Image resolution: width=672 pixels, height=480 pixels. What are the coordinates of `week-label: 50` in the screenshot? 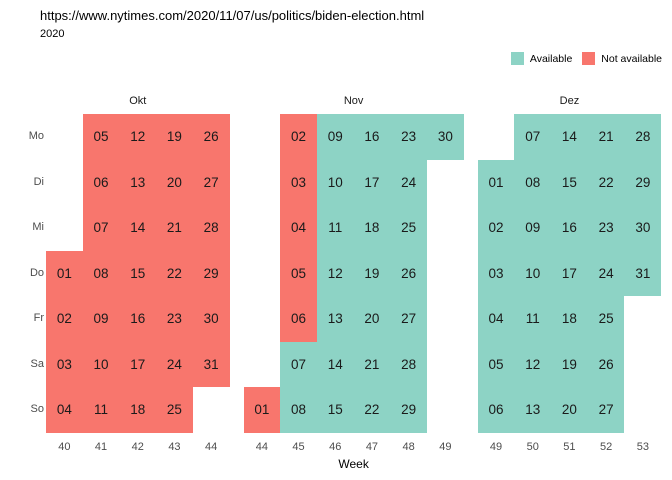 It's located at (532, 447).